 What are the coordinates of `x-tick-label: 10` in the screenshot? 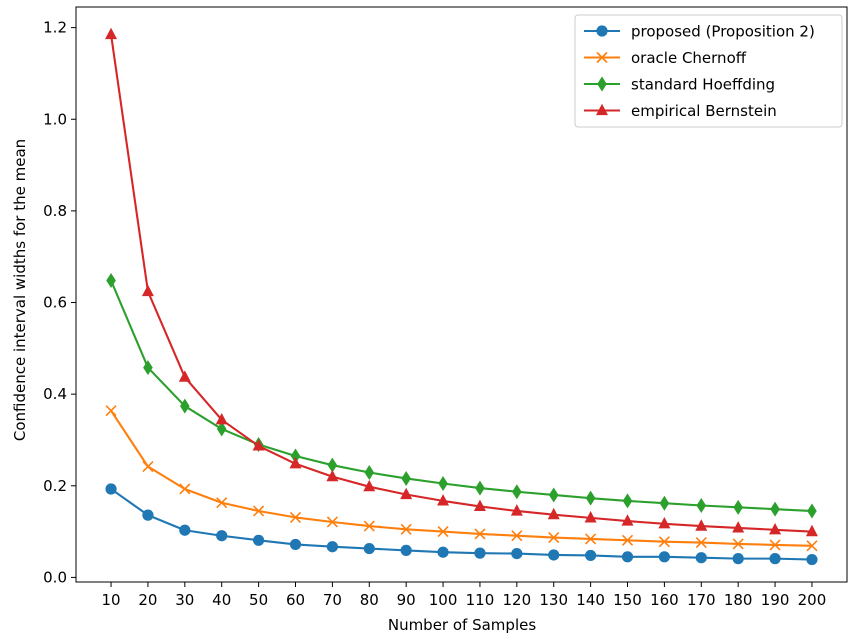 It's located at (110, 600).